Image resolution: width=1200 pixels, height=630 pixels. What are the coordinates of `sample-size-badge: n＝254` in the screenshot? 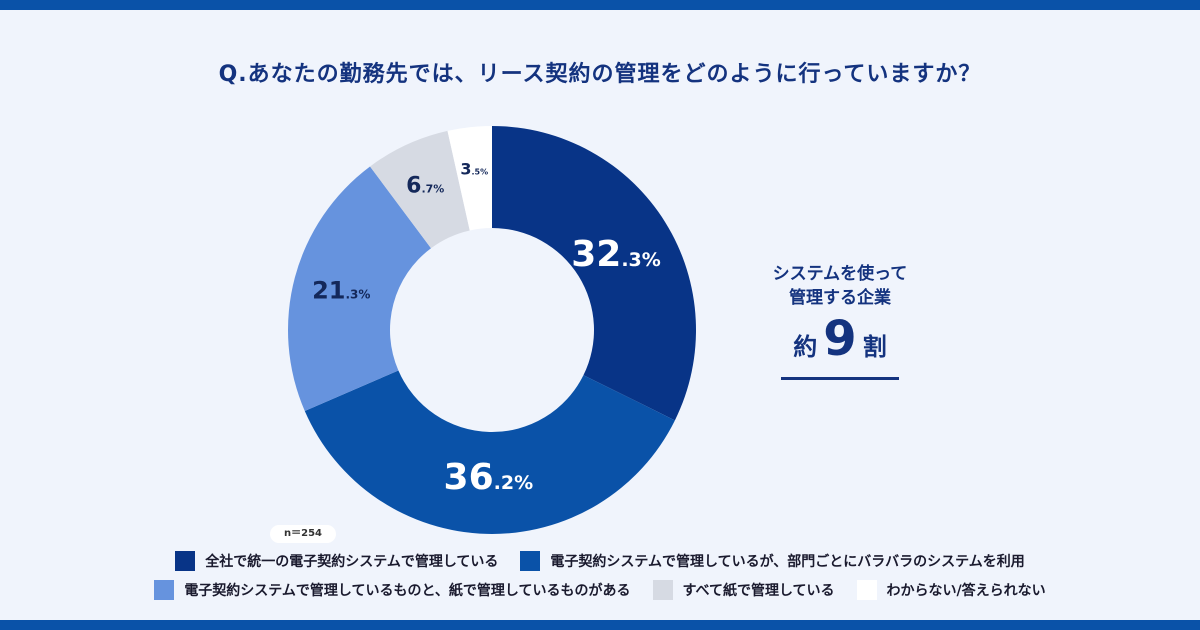 It's located at (303, 534).